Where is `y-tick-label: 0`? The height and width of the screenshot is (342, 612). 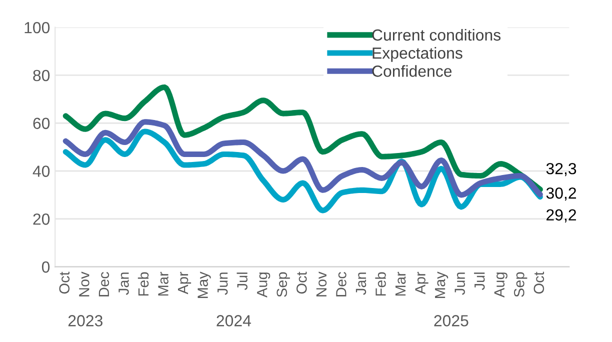
y-tick-label: 0 is located at coordinates (46, 267).